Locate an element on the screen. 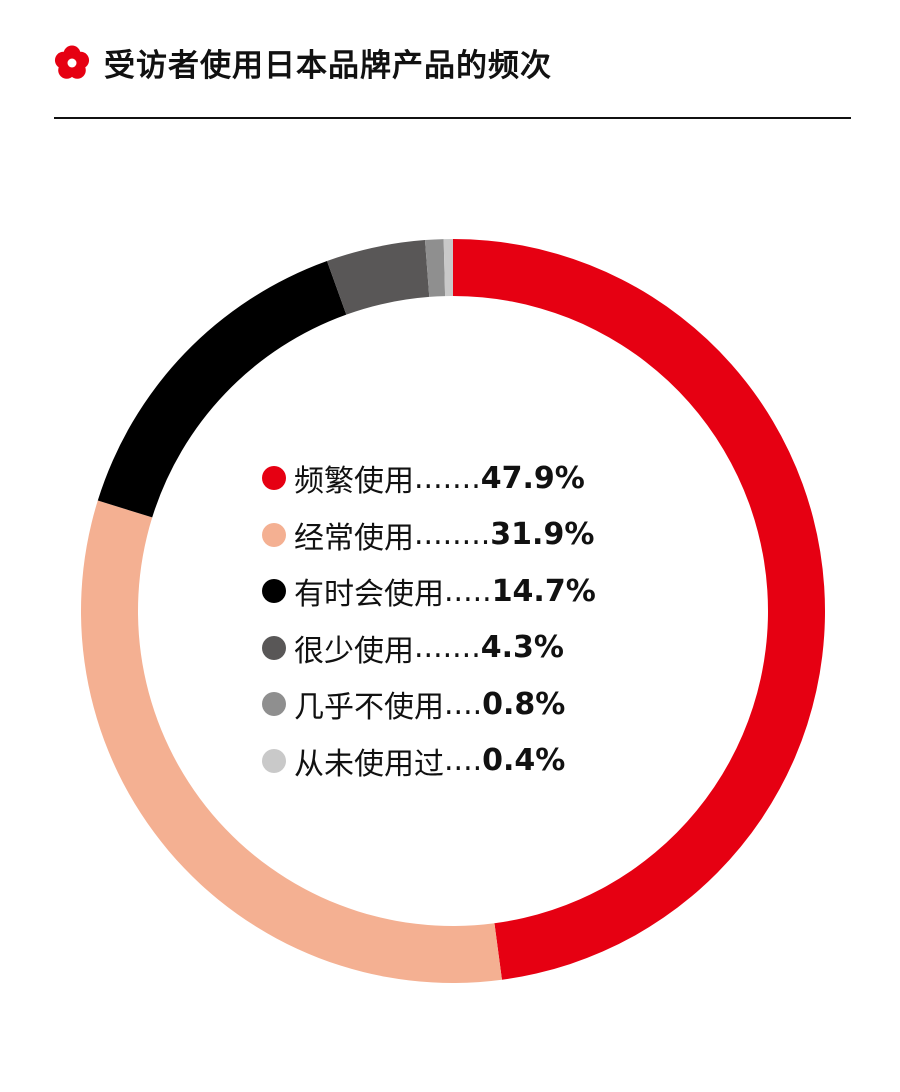 The image size is (900, 1092). legend-label: 经常使用 is located at coordinates (354, 538).